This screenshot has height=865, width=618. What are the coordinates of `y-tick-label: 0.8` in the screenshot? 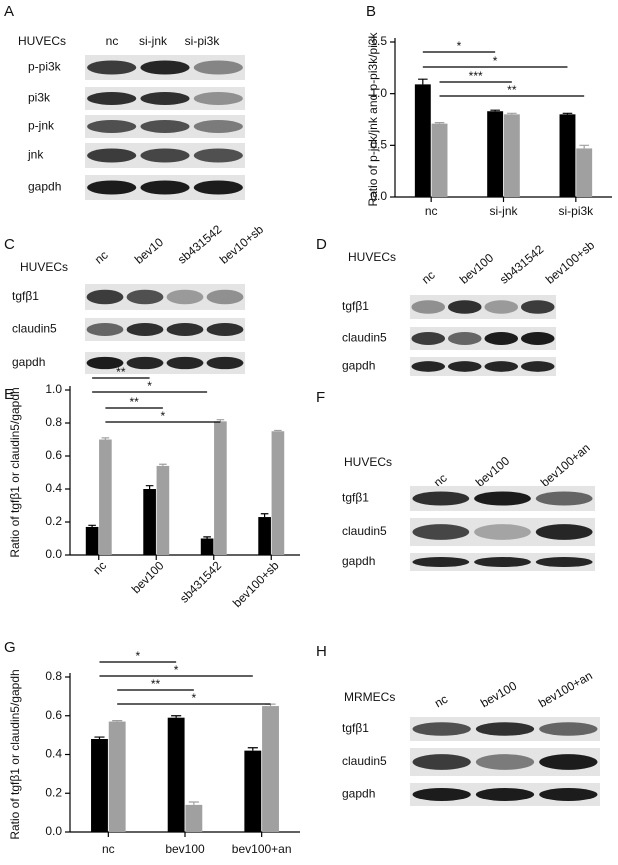 It's located at (53, 676).